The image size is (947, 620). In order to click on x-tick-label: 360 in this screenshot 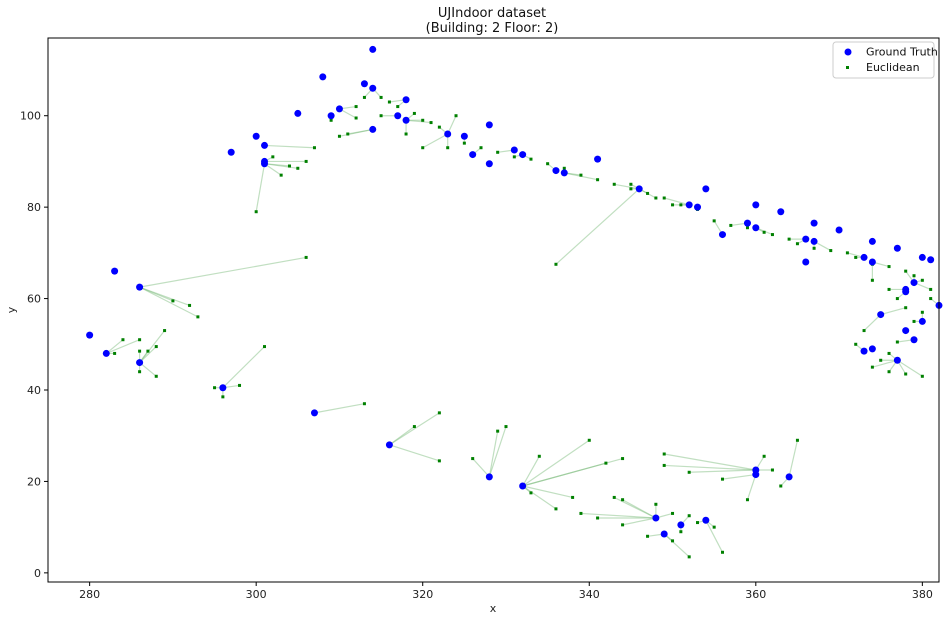, I will do `click(755, 594)`.